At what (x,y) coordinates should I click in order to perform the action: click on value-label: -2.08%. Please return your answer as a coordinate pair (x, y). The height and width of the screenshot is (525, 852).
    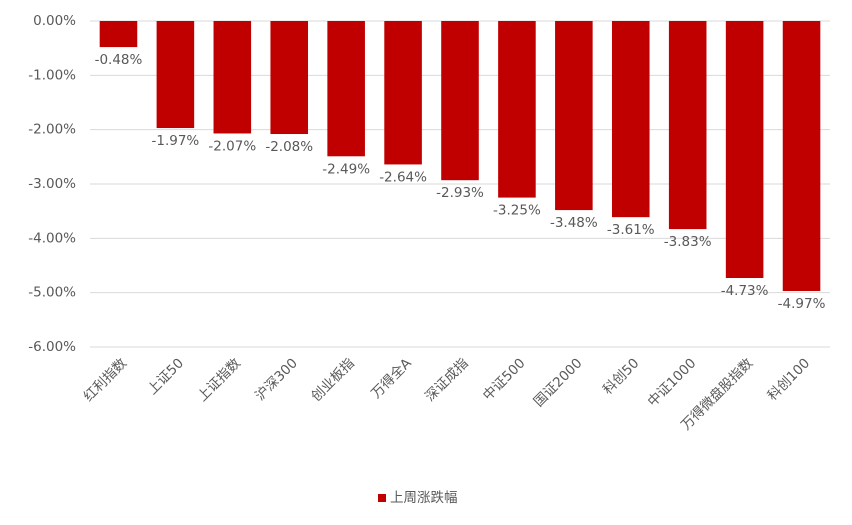
    Looking at the image, I should click on (289, 147).